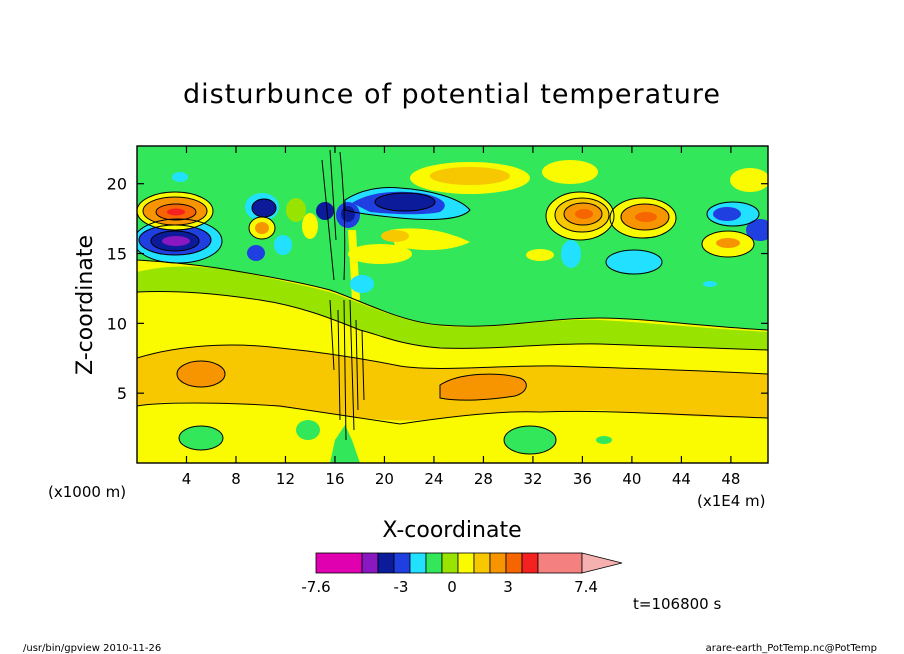 This screenshot has height=654, width=904. Describe the element at coordinates (87, 492) in the screenshot. I see `y-unit-label: (x1000 m)` at that location.